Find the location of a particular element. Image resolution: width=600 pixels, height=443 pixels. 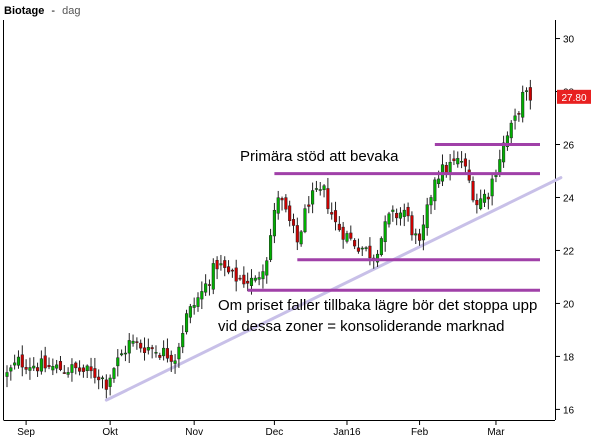

x-tick-label: Jan16 is located at coordinates (347, 432).